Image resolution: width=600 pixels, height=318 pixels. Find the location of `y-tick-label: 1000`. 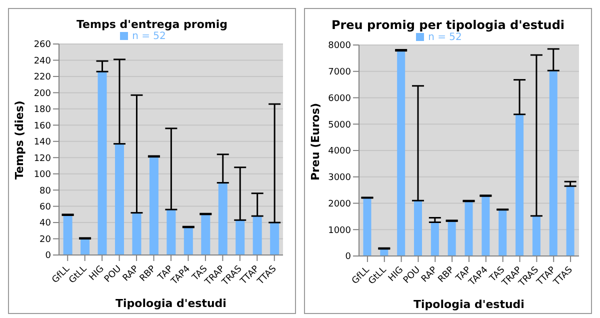

y-tick-label: 1000 is located at coordinates (340, 231).